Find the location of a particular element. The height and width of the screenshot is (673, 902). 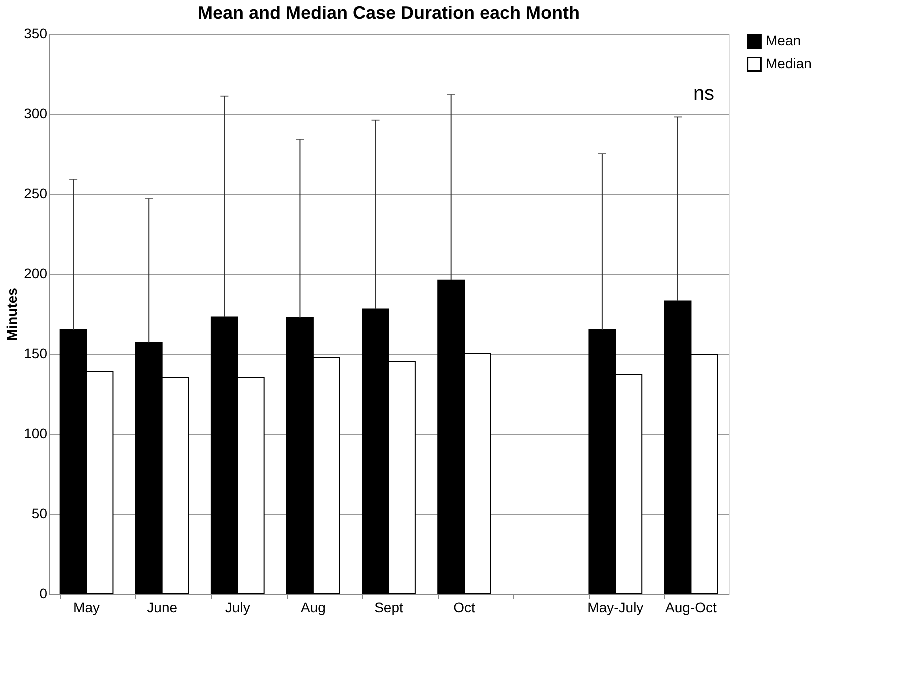

x-tick-label: Aug is located at coordinates (313, 608).